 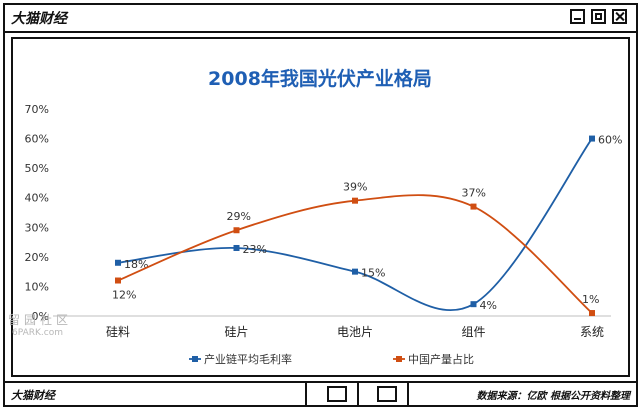 I want to click on data-label: 12%, so click(x=124, y=295).